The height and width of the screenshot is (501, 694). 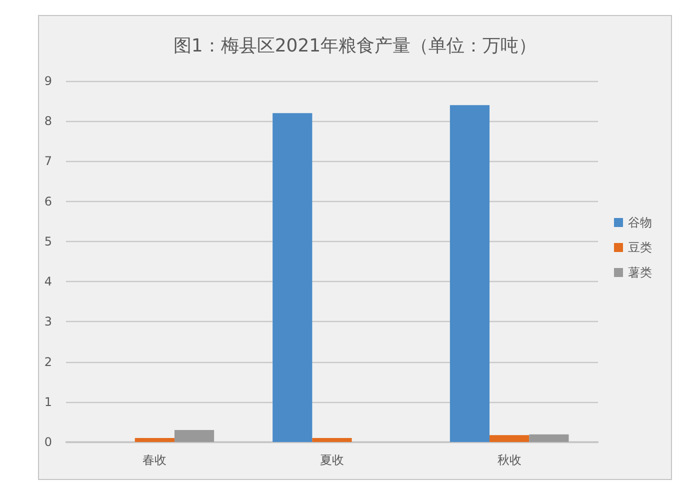 What do you see at coordinates (48, 201) in the screenshot?
I see `y-tick-label: 6` at bounding box center [48, 201].